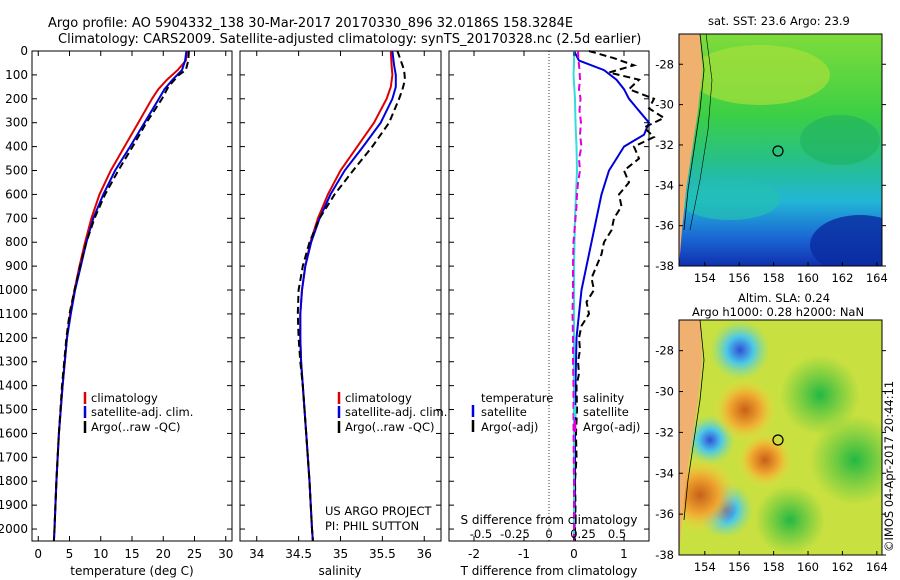  I want to click on difference-xlabel-salinity: S difference from climatology, so click(549, 520).